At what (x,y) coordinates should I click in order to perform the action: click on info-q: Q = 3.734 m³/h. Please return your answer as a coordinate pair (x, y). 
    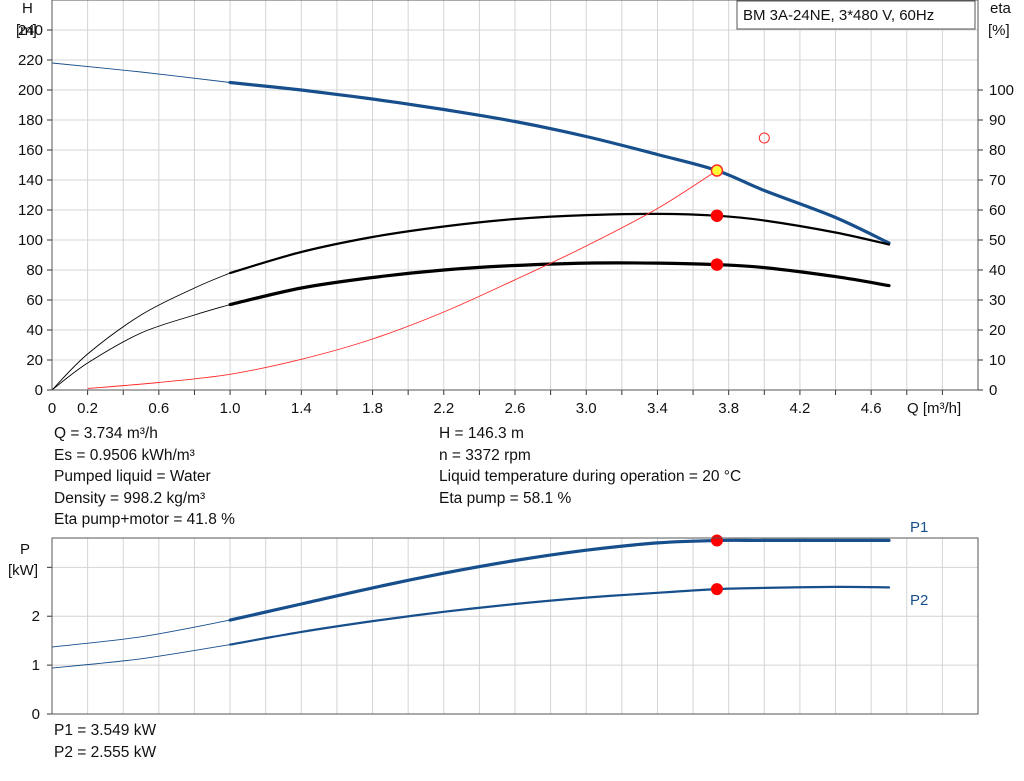
    Looking at the image, I should click on (106, 433).